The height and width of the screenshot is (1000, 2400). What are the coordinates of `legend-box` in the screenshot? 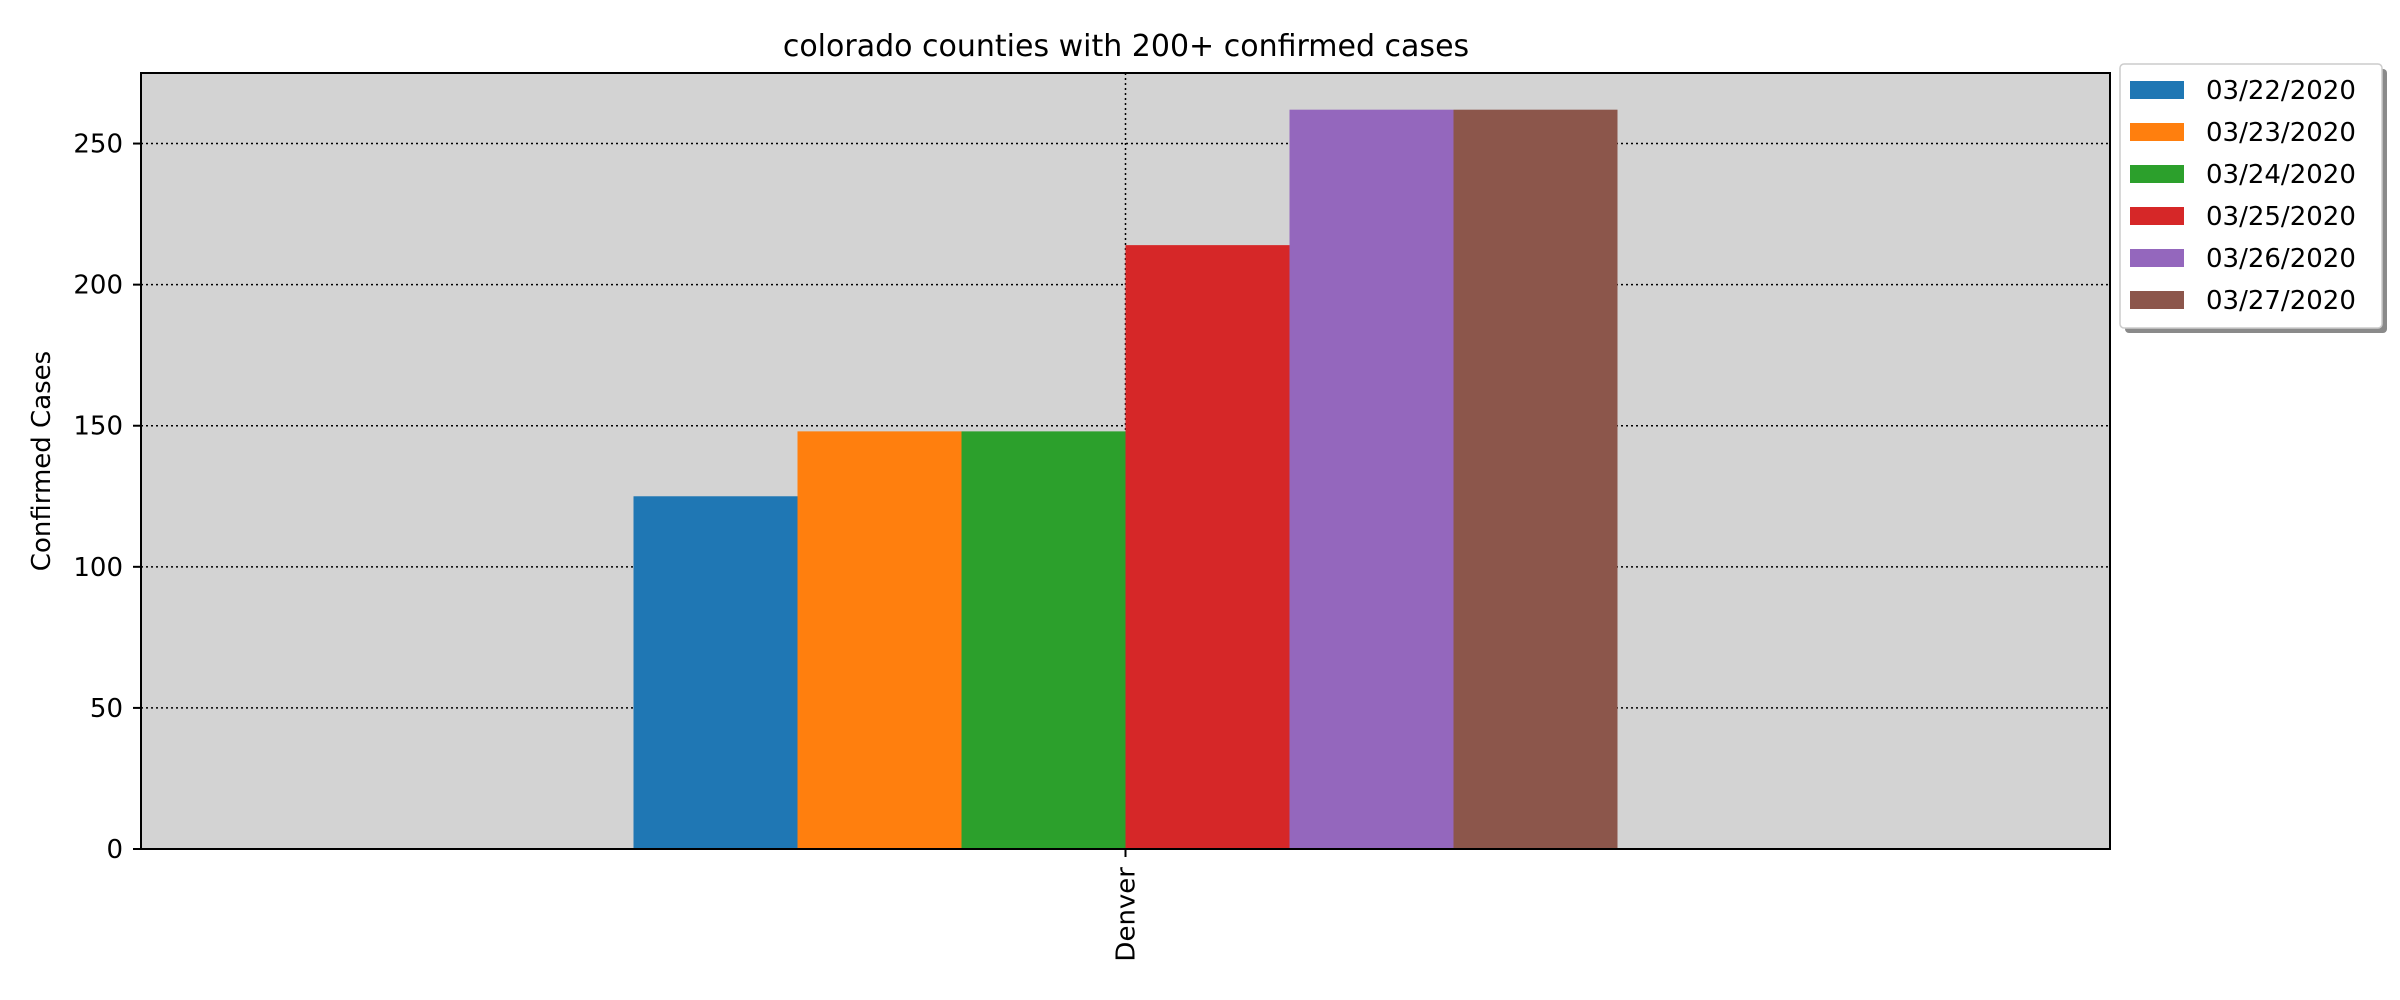 It's located at (2251, 196).